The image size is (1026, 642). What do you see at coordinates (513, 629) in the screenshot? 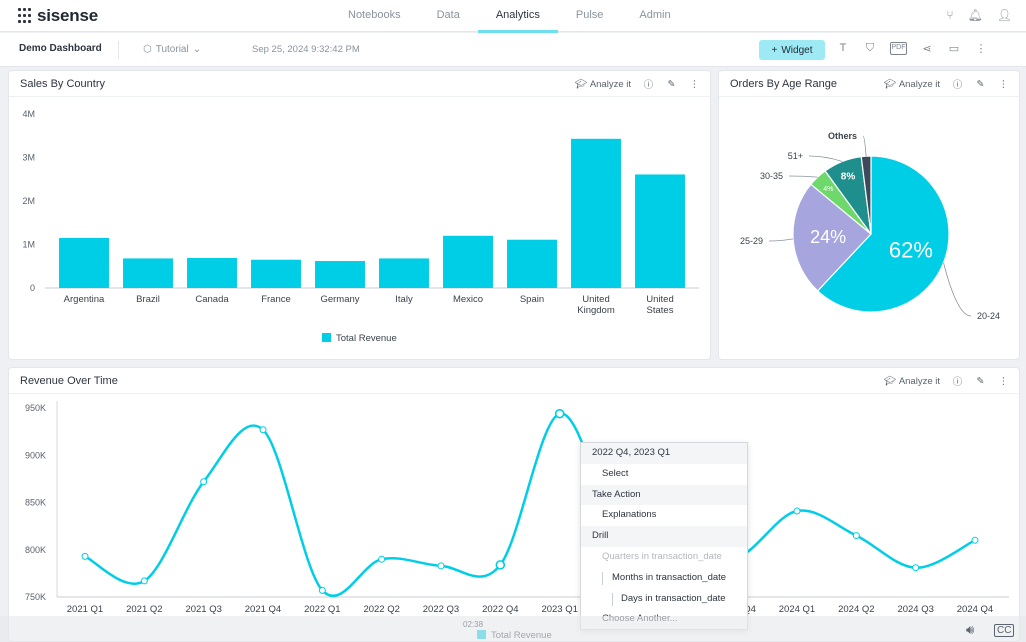
I see `video-player-bar: 02:38 🔊︎ CC` at bounding box center [513, 629].